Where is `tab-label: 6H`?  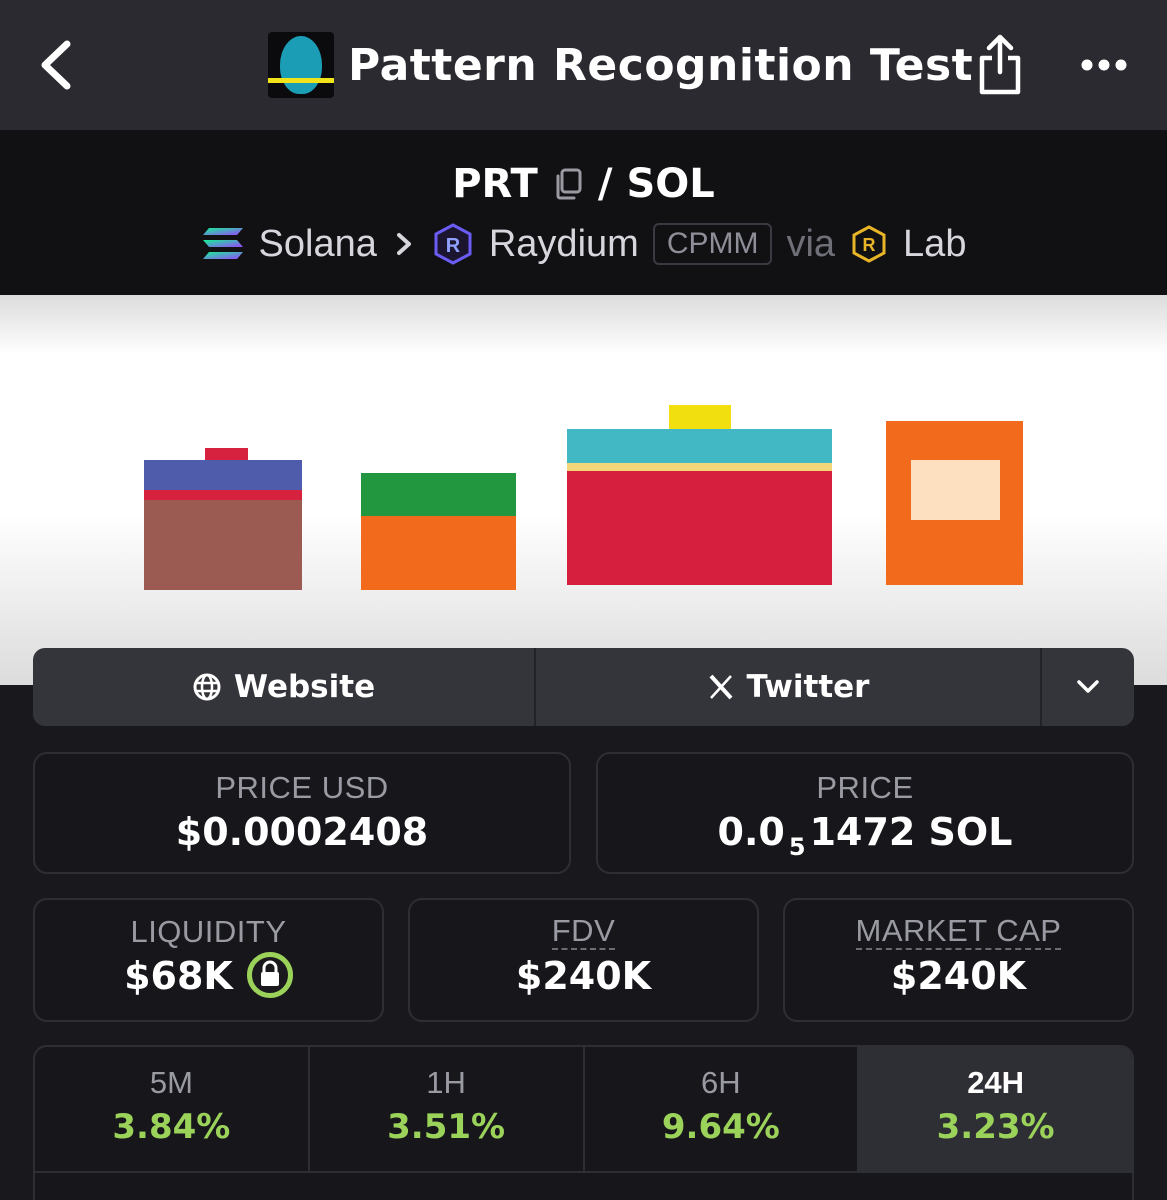
tab-label: 6H is located at coordinates (721, 1082).